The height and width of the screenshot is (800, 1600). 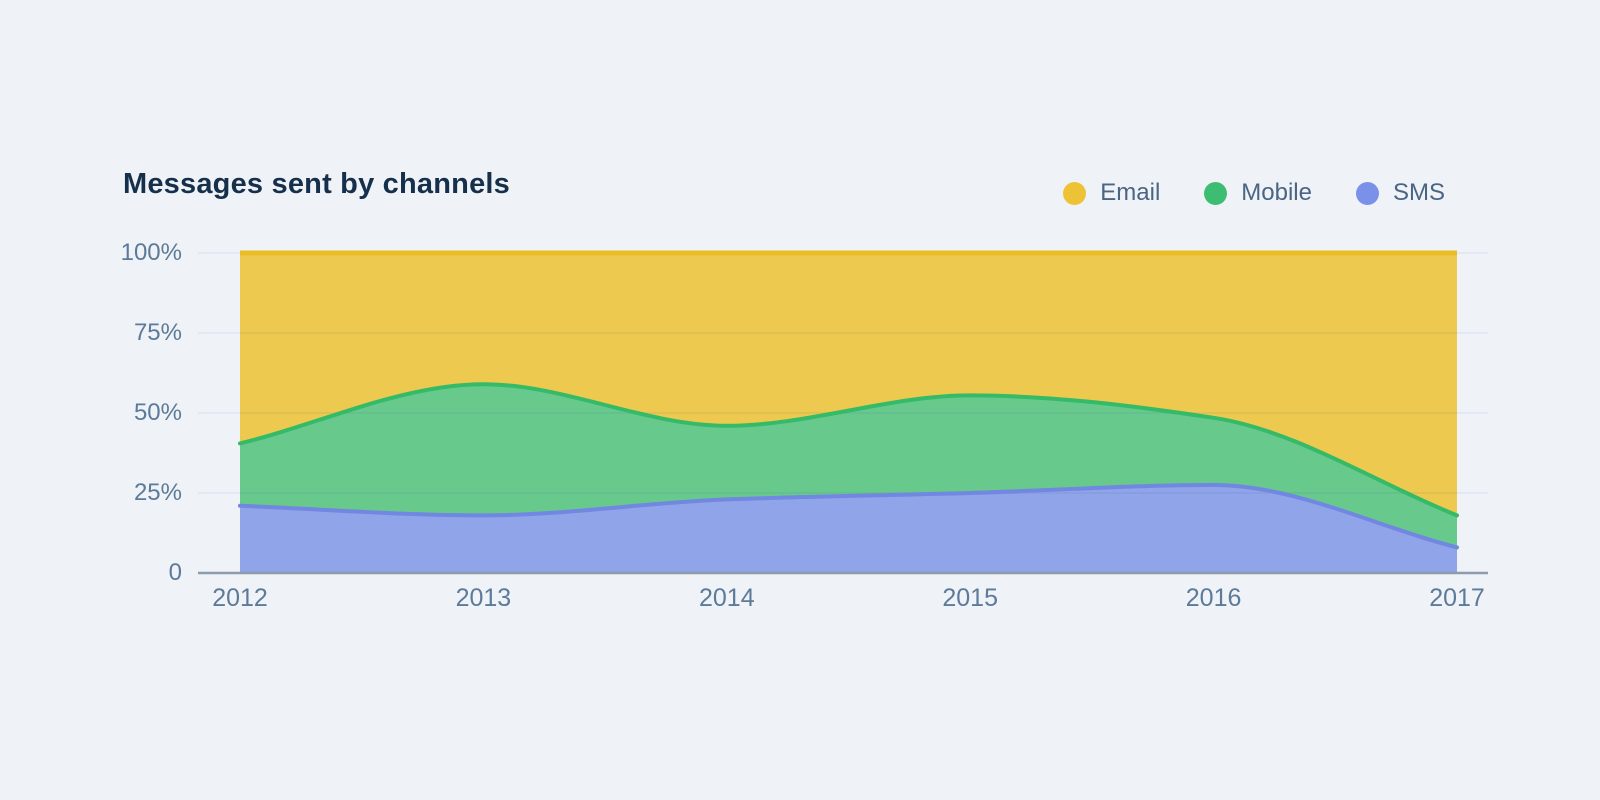 What do you see at coordinates (1213, 598) in the screenshot?
I see `x-tick-label: 2016` at bounding box center [1213, 598].